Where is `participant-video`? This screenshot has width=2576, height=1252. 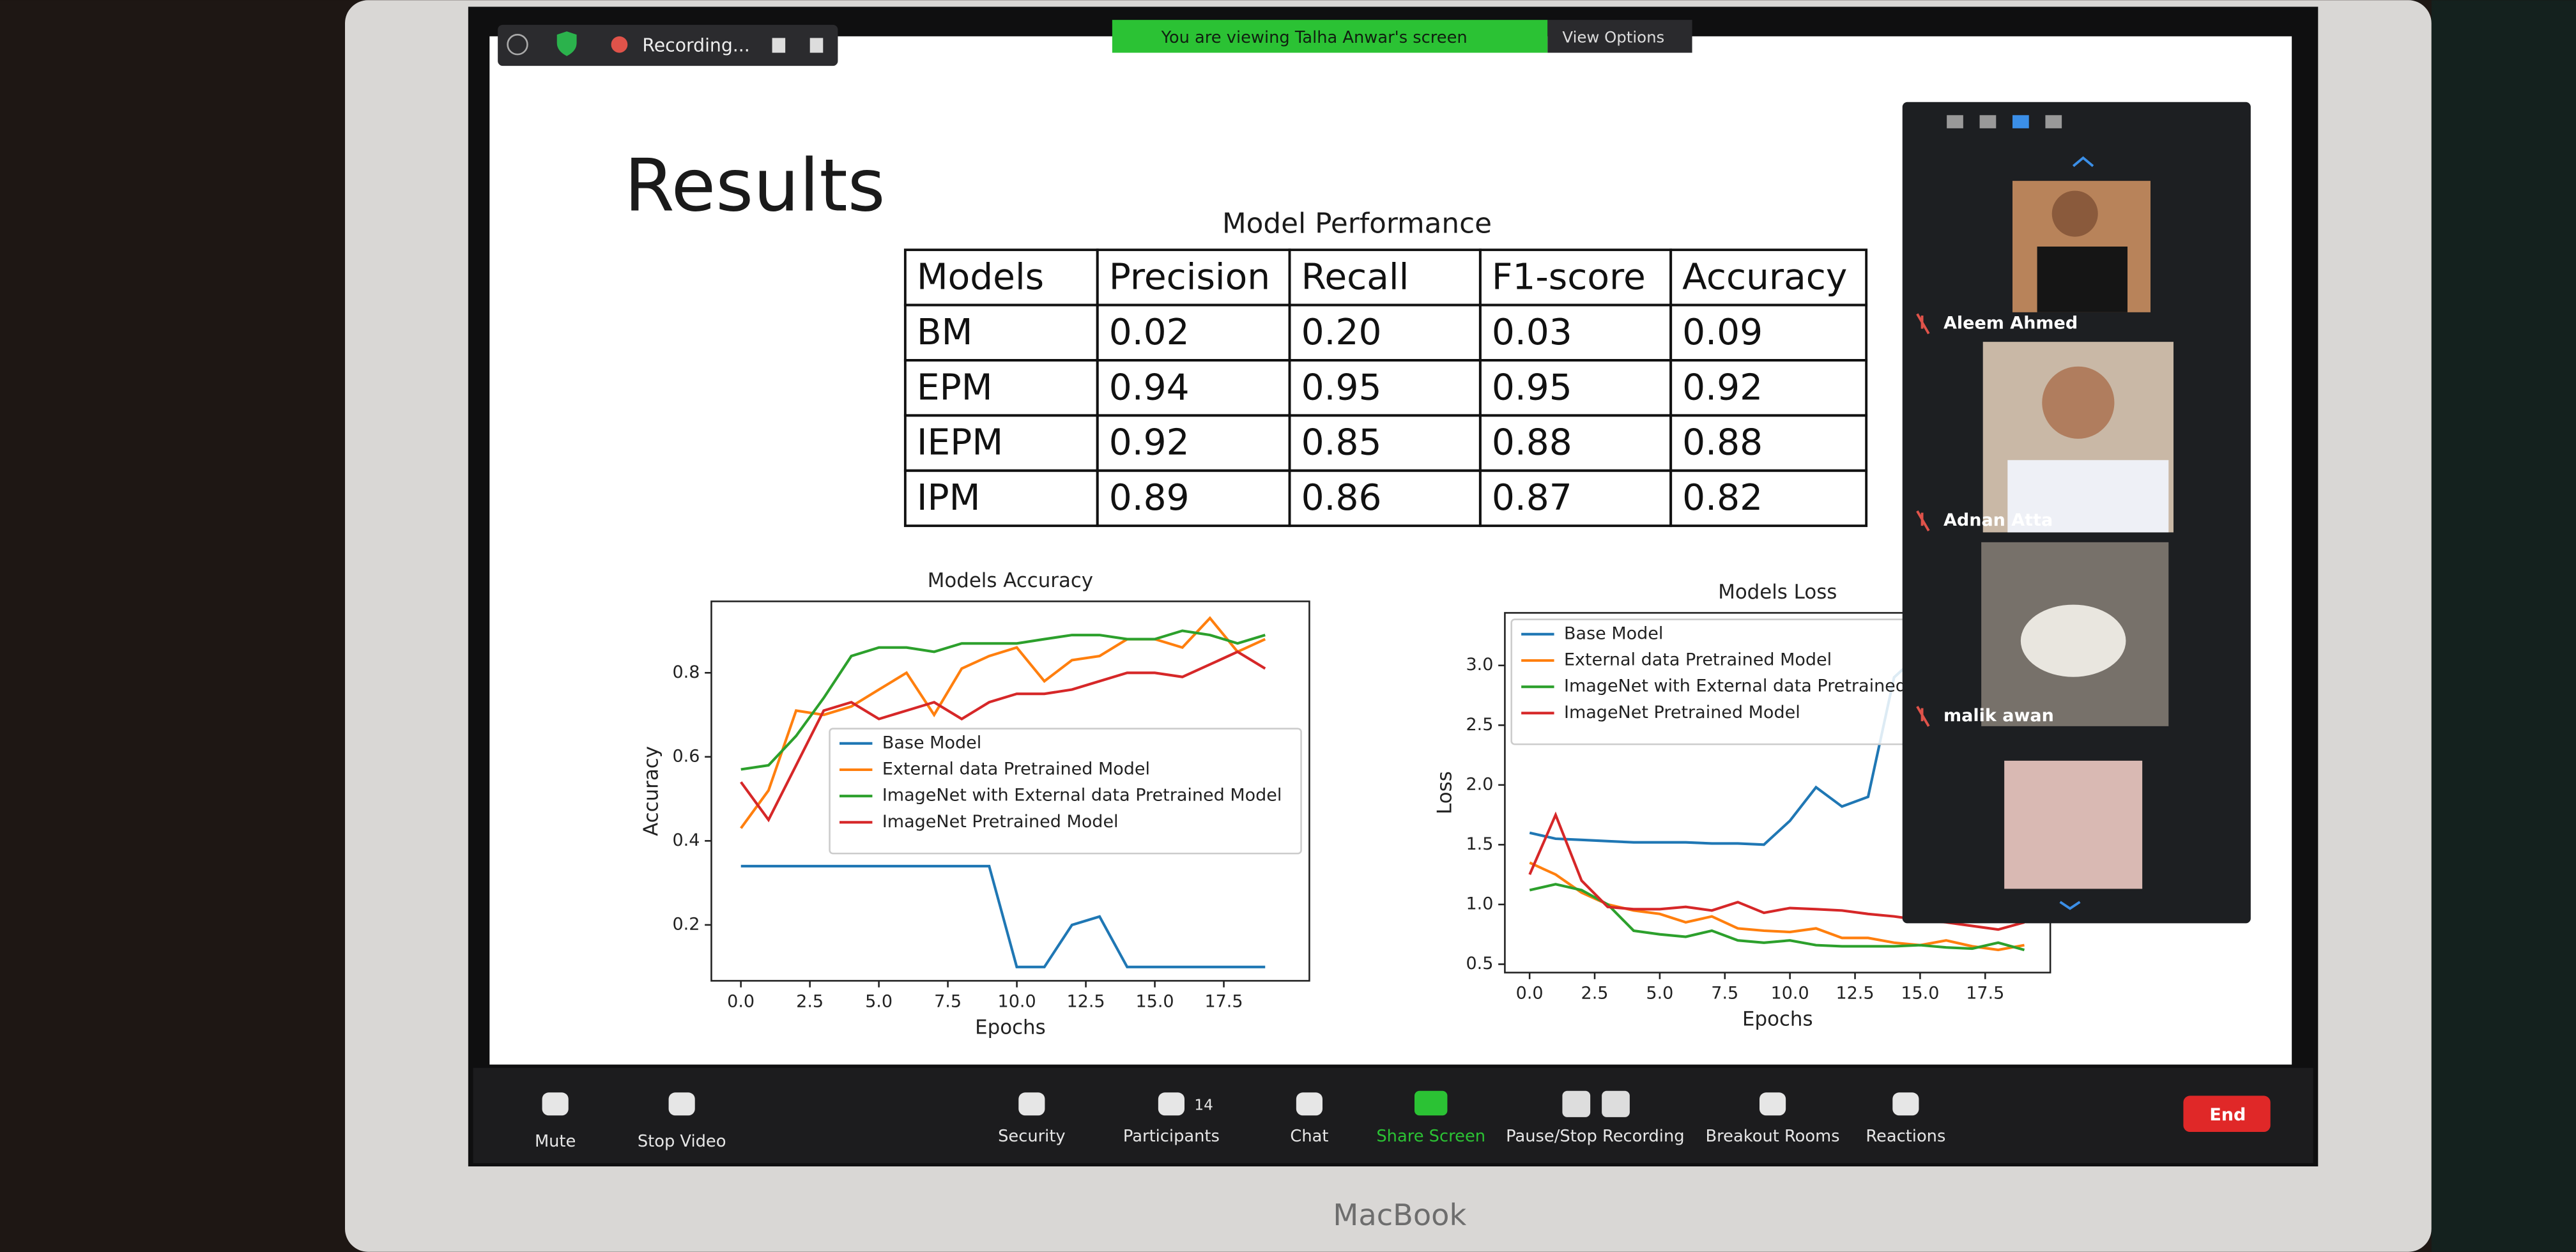 participant-video is located at coordinates (2073, 824).